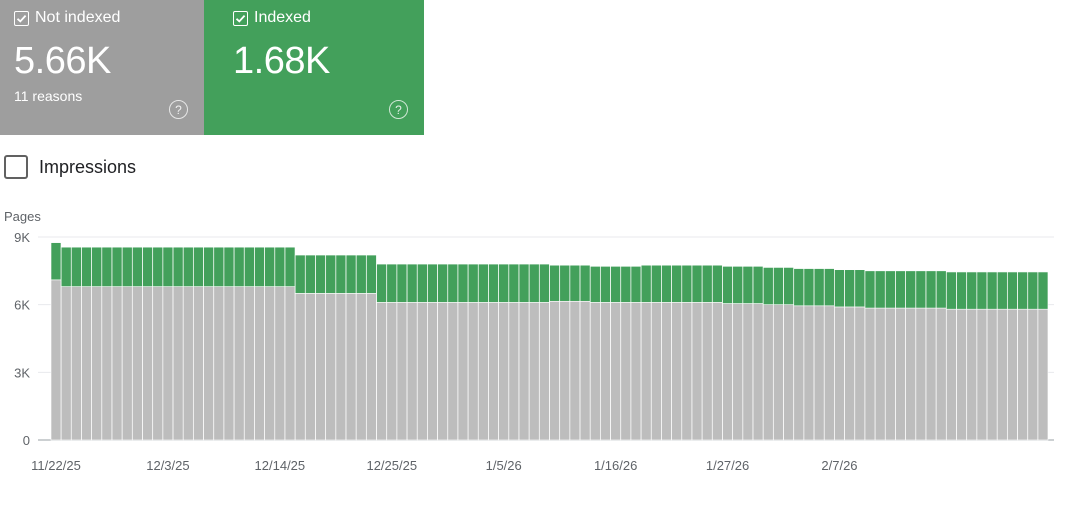 Image resolution: width=1080 pixels, height=518 pixels. Describe the element at coordinates (21, 18) in the screenshot. I see `checkbox-checked-icon` at that location.